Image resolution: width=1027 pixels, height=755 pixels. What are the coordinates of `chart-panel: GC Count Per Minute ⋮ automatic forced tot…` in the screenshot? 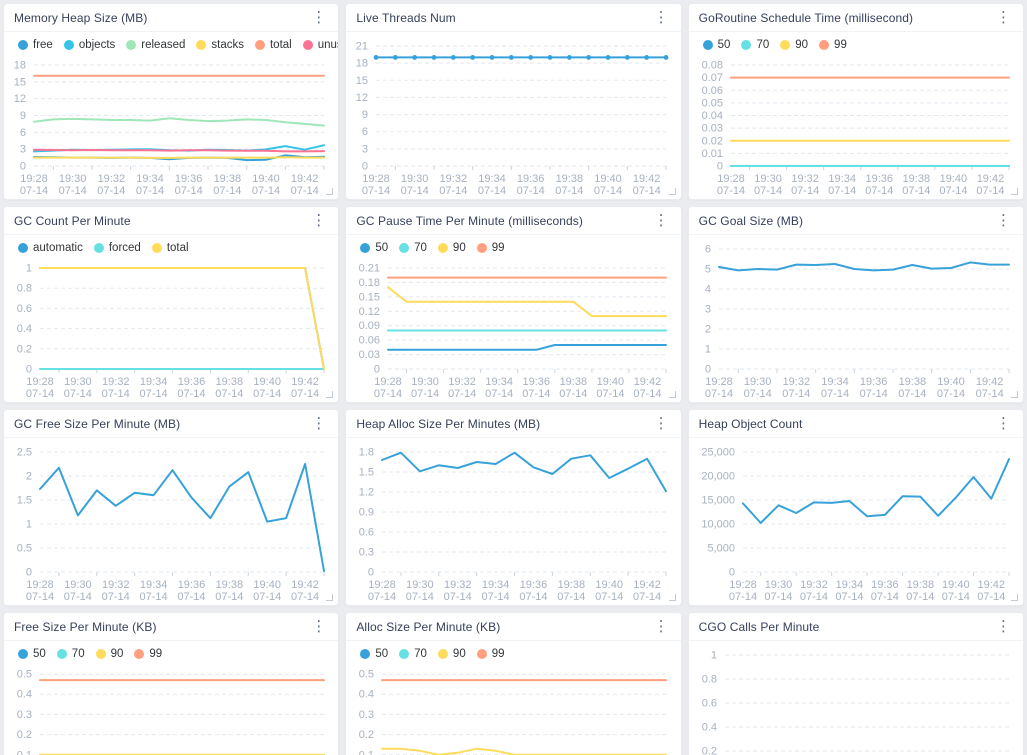 It's located at (171, 304).